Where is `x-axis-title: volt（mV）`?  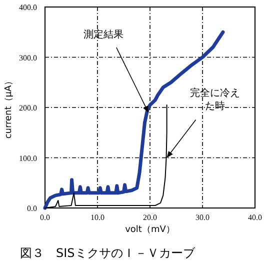 x-axis-title: volt（mV） is located at coordinates (150, 230).